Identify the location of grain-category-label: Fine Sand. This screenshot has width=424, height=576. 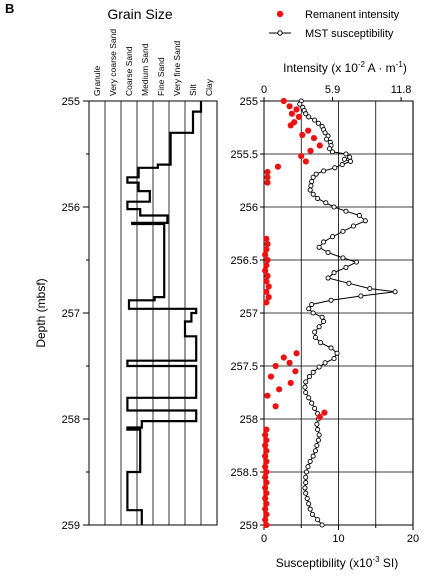
(161, 76).